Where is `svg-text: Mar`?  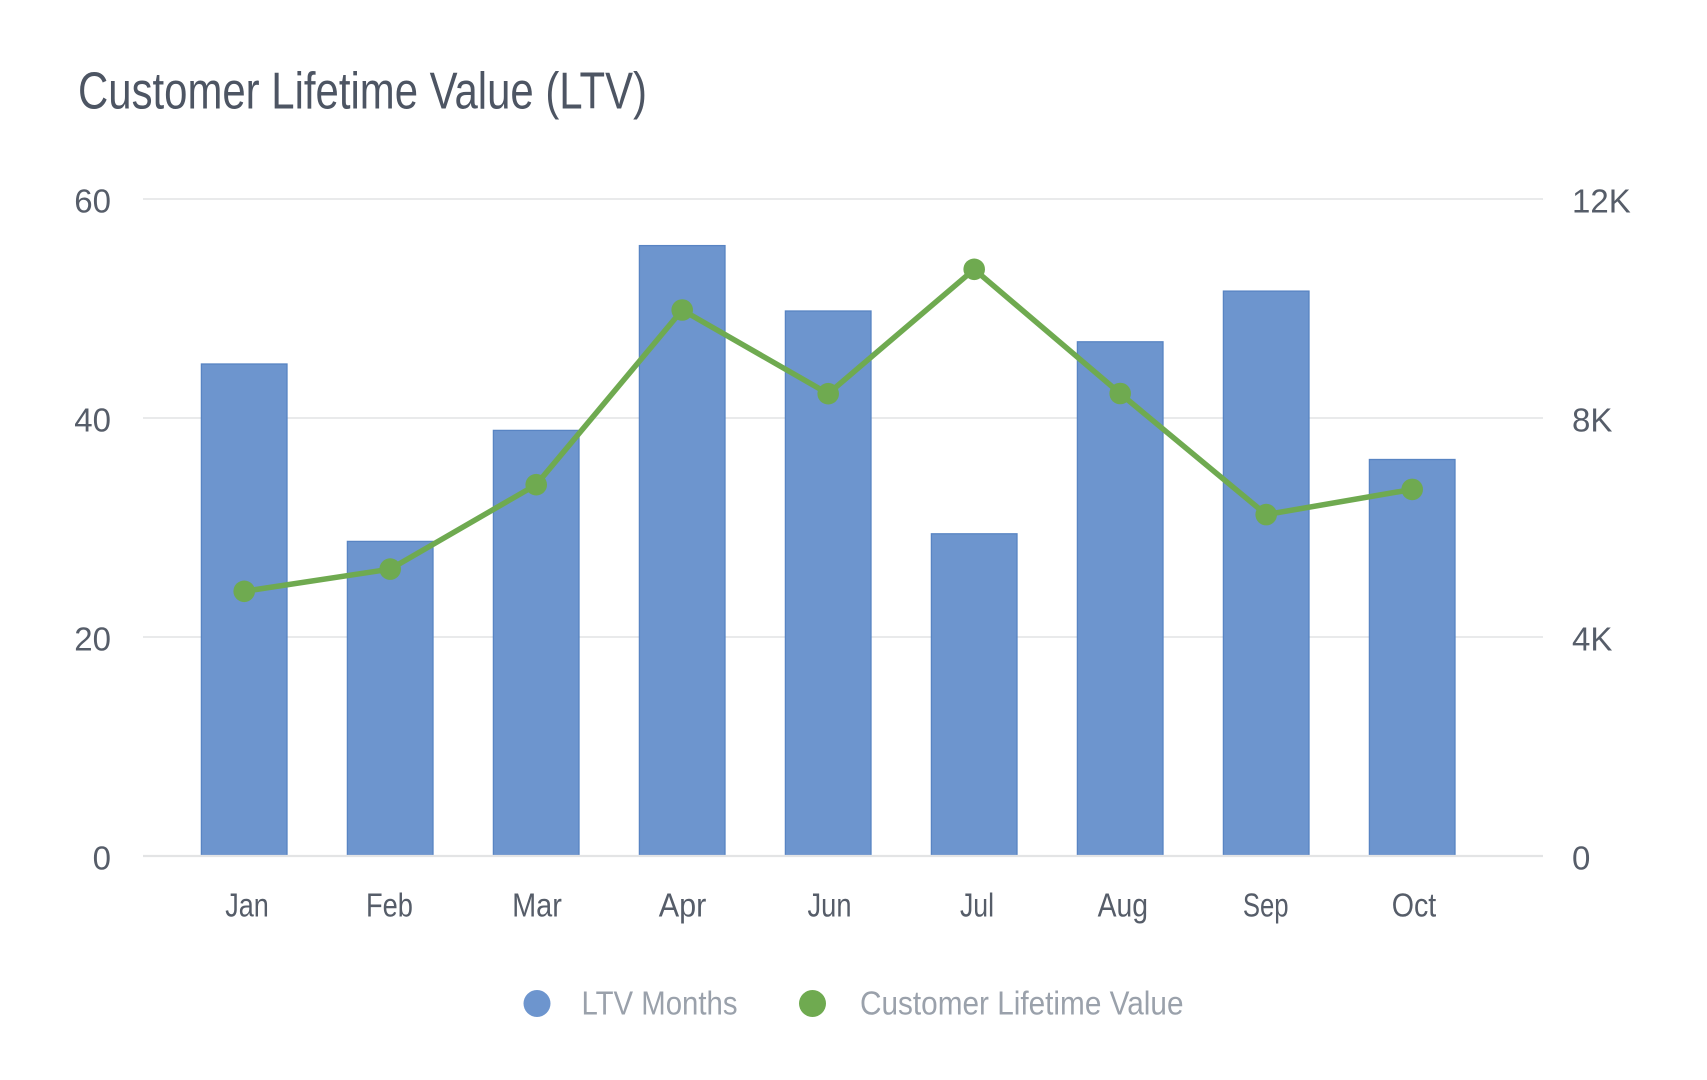 svg-text: Mar is located at coordinates (537, 905).